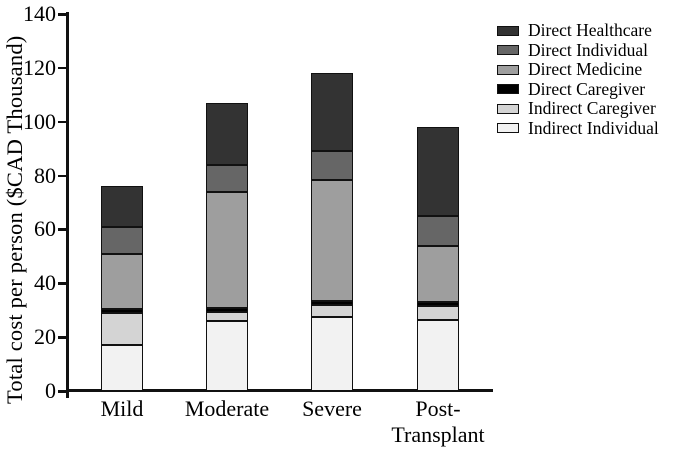 The image size is (680, 452). Describe the element at coordinates (45, 337) in the screenshot. I see `y-tick-label: 20` at that location.